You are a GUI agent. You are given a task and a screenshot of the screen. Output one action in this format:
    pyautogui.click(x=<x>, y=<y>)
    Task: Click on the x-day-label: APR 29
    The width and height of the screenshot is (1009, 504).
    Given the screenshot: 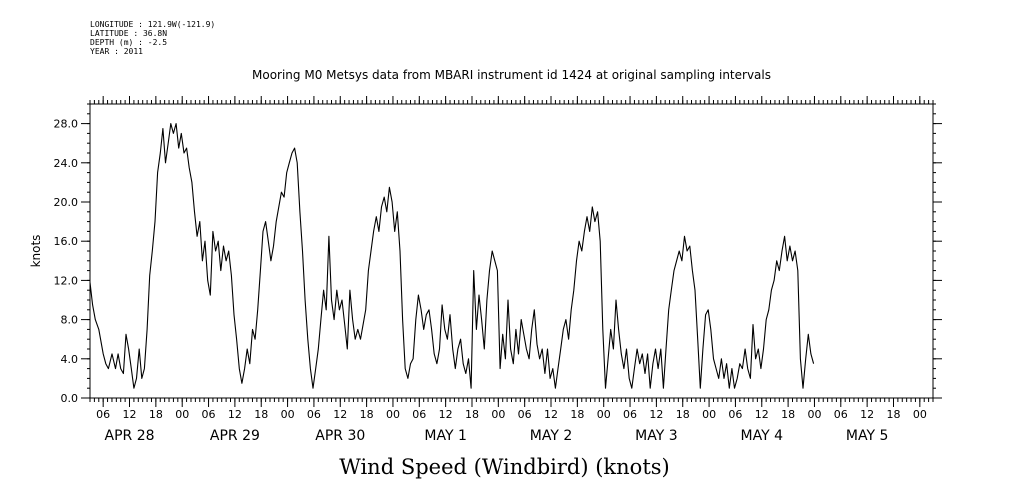 What is the action you would take?
    pyautogui.click(x=235, y=436)
    